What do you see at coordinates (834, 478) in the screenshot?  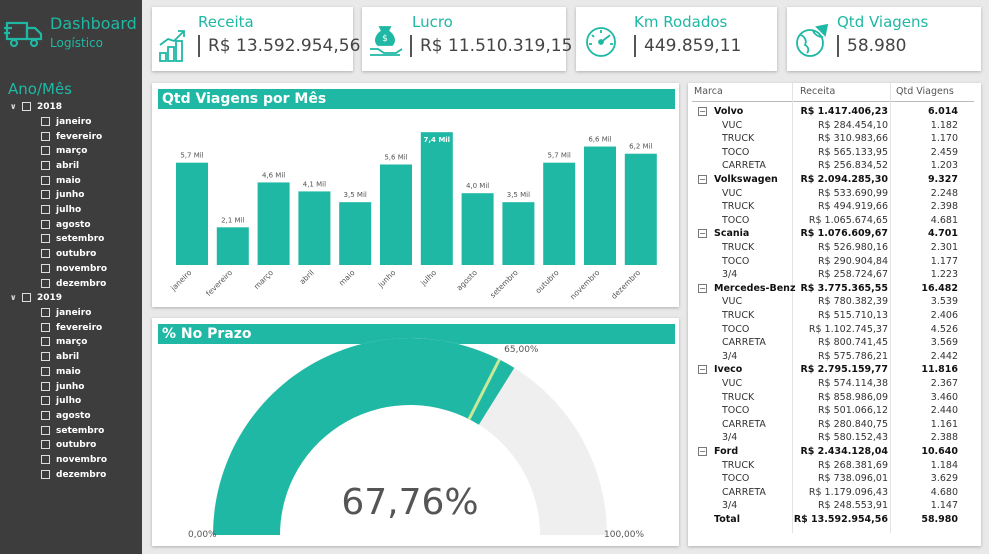 I see `matrix-row: TOCO R$ 738.096,01 3.629` at bounding box center [834, 478].